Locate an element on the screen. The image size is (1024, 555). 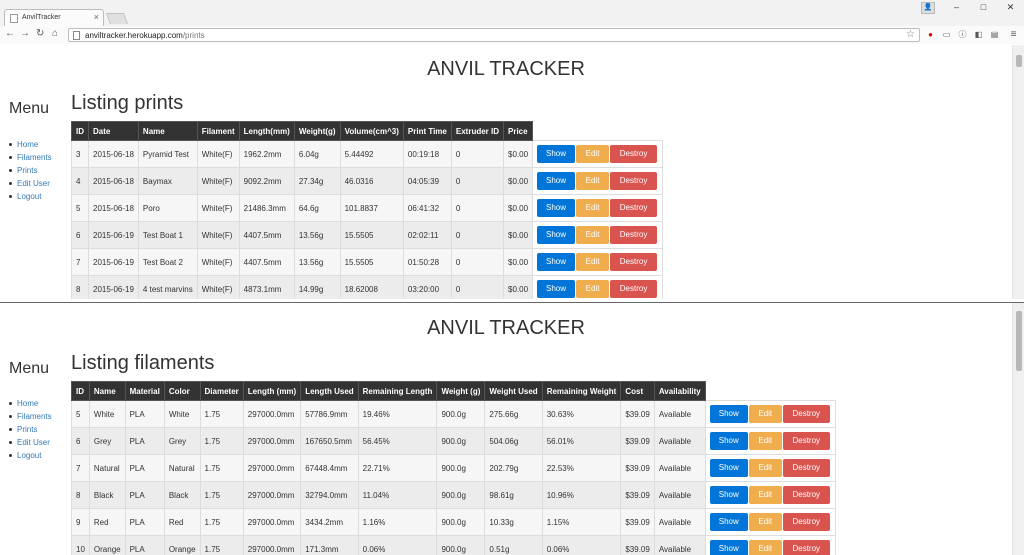
table-cell: White is located at coordinates (107, 414).